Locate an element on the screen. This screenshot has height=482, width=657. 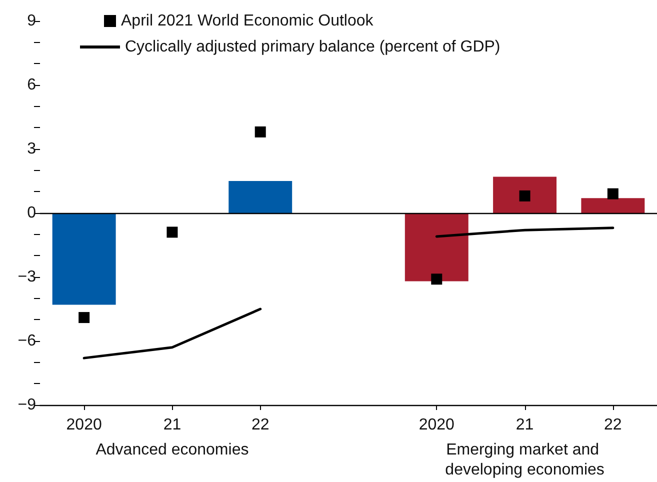
y-tick-label: 9 is located at coordinates (31, 21).